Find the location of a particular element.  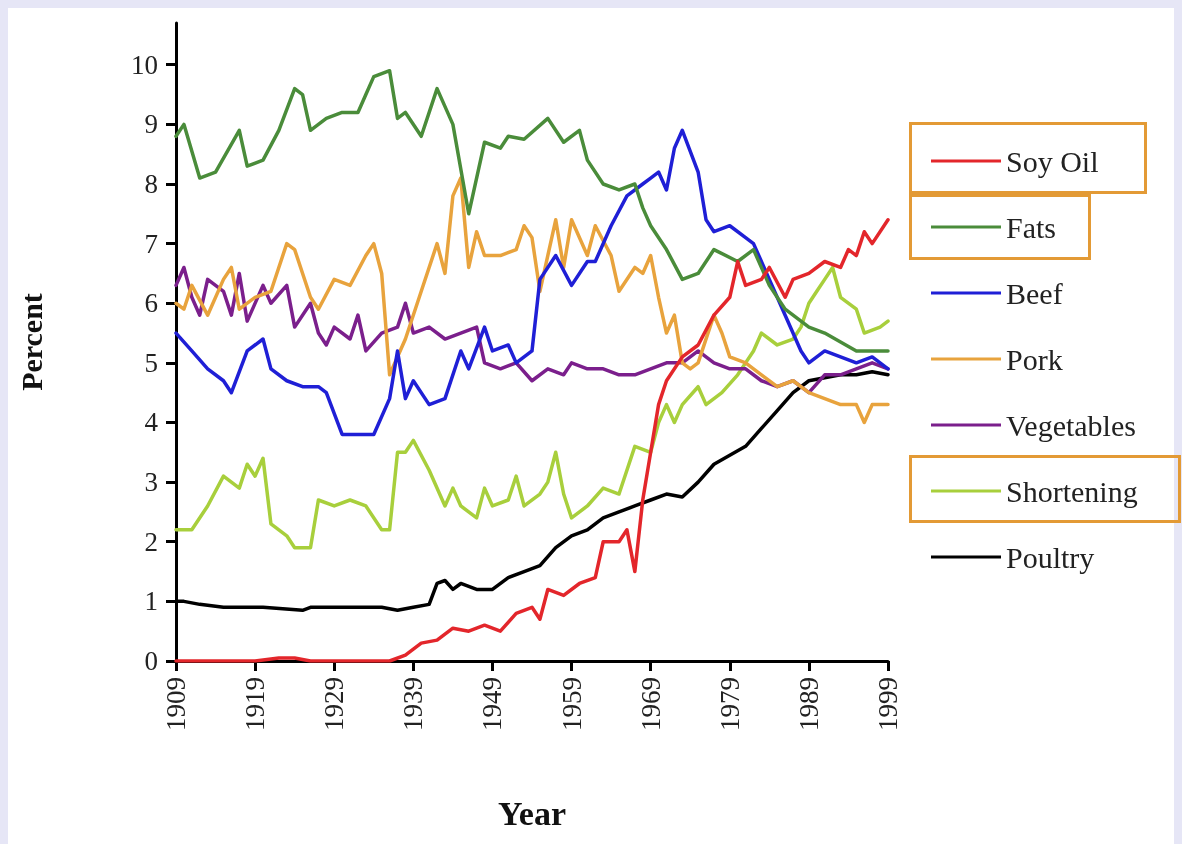

legend-label: Shortening is located at coordinates (1072, 491).